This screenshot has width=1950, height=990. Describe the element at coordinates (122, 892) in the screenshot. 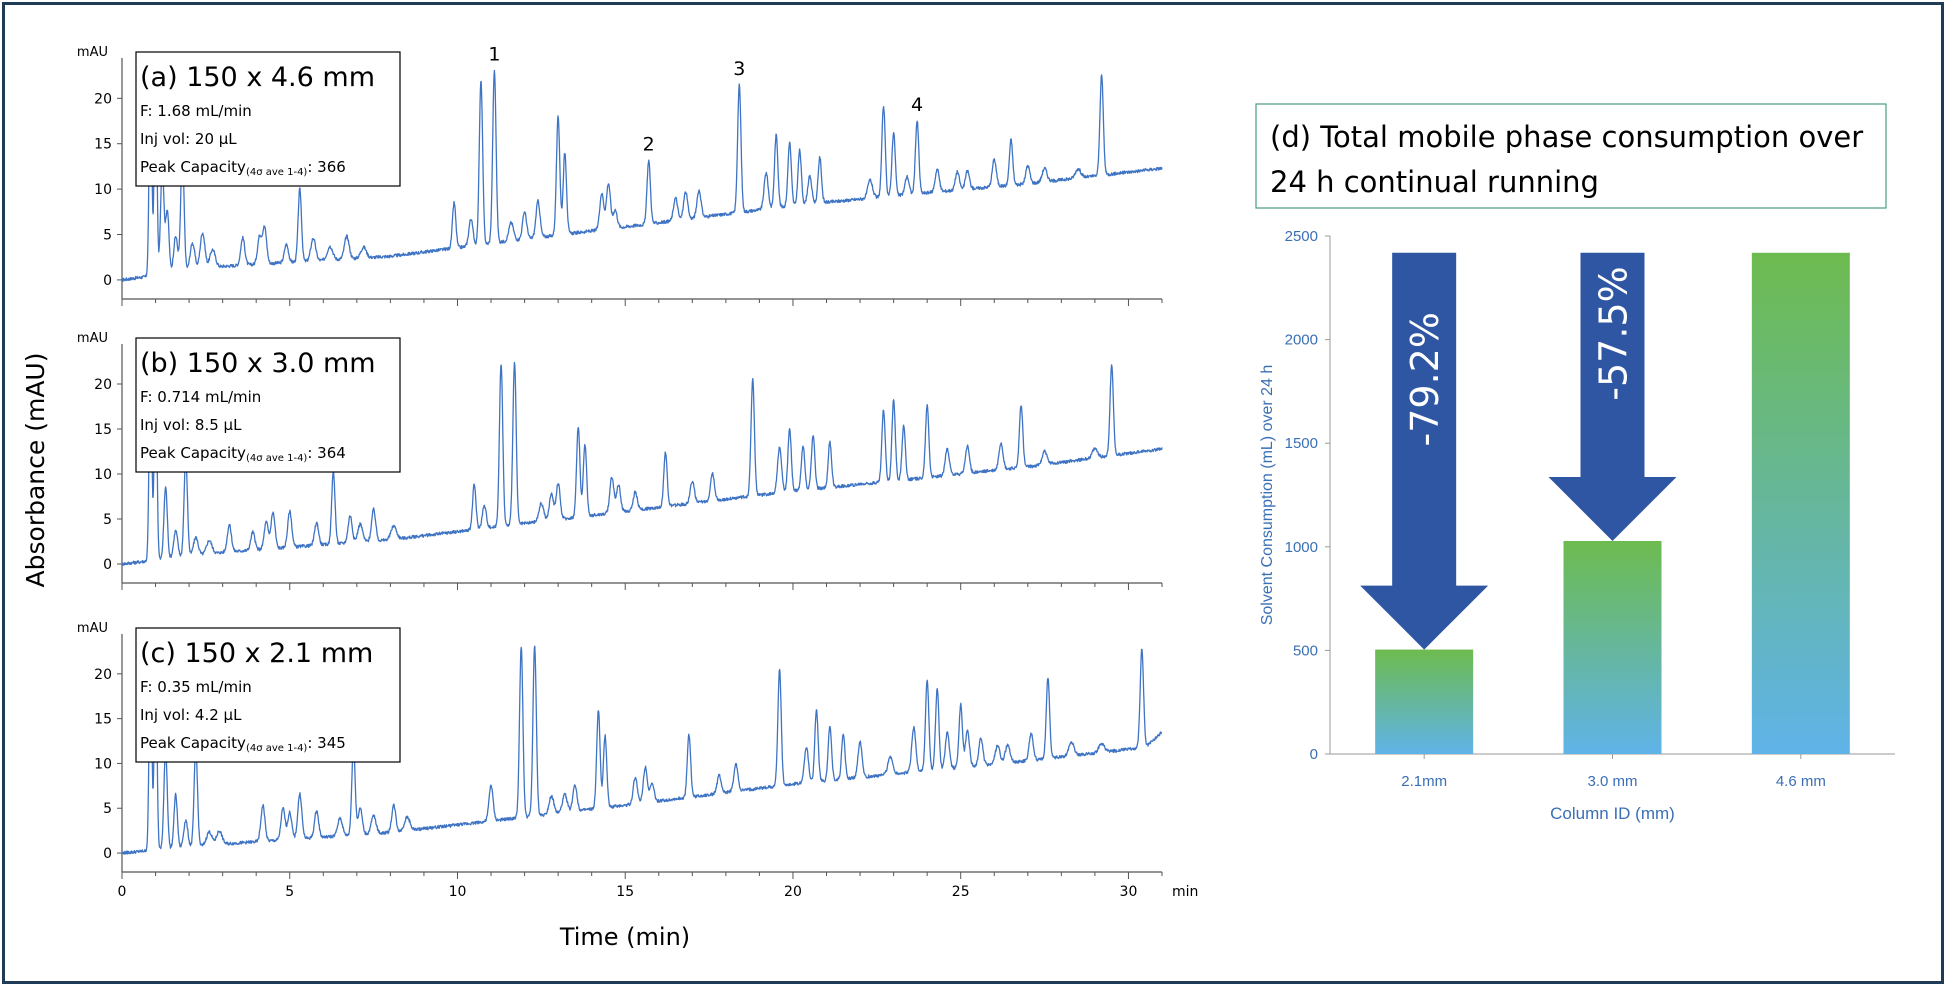

I see `x-tick-label: 0` at that location.